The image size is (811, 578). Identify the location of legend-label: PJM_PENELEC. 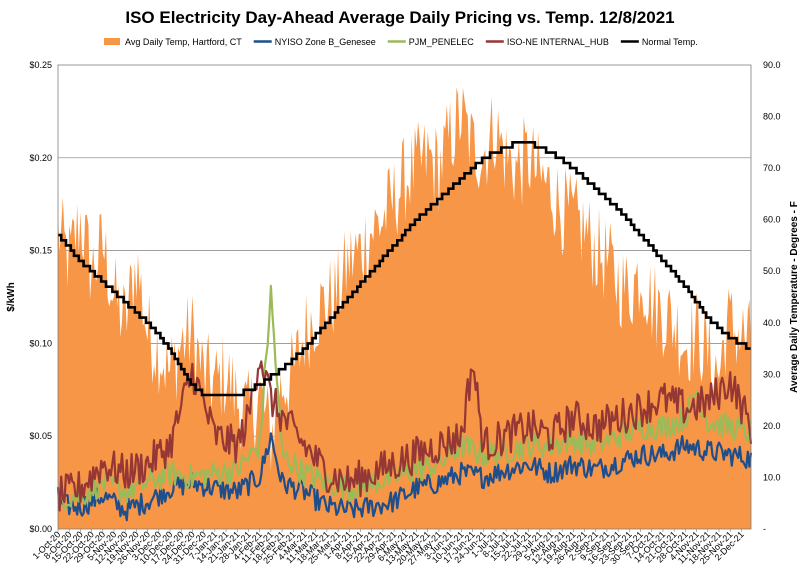
(442, 42).